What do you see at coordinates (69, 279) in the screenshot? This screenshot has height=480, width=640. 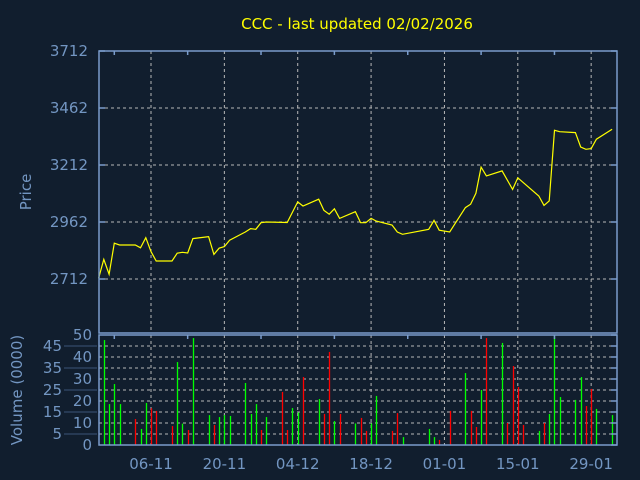 I see `price-tick-label: 2712` at bounding box center [69, 279].